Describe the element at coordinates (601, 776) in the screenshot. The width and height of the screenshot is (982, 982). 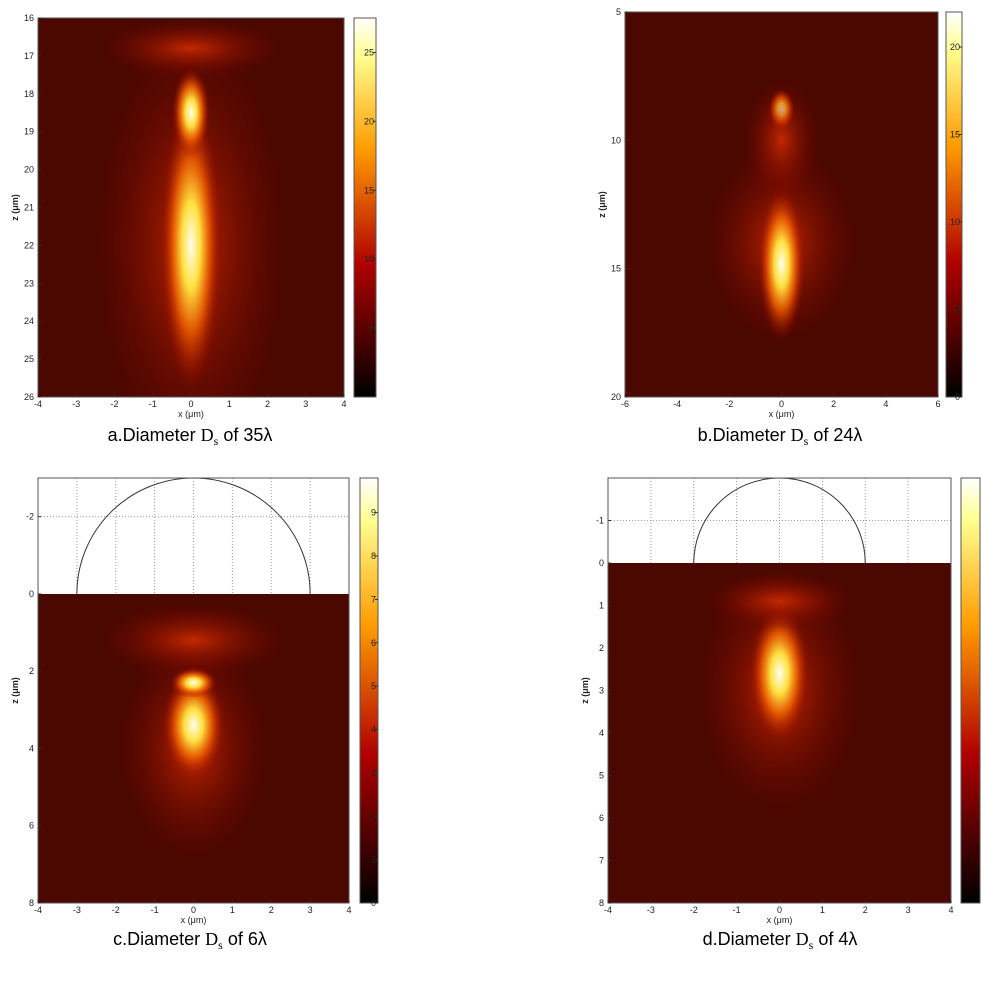
I see `y-tick-label: 5` at that location.